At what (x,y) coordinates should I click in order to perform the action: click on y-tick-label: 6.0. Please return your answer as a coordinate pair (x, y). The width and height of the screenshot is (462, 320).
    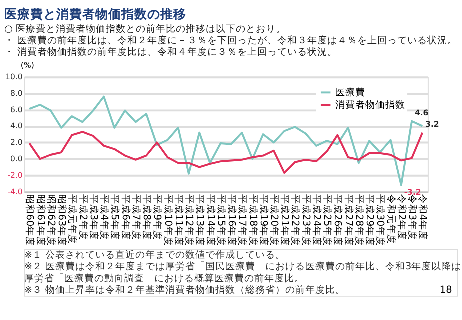
    Looking at the image, I should click on (16, 109).